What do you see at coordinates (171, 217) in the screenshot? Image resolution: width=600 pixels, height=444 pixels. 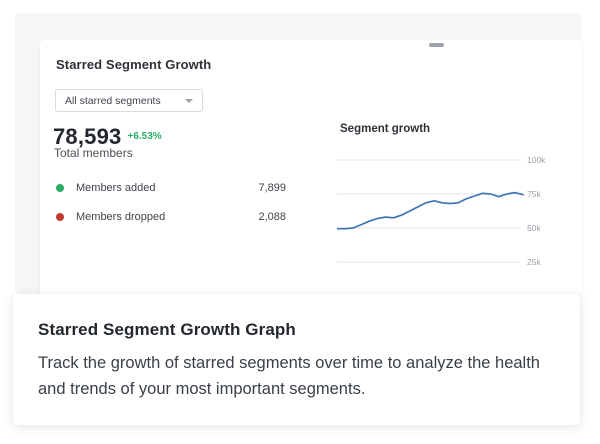 I see `legend-row-members-dropped: Members dropped 2,088` at bounding box center [171, 217].